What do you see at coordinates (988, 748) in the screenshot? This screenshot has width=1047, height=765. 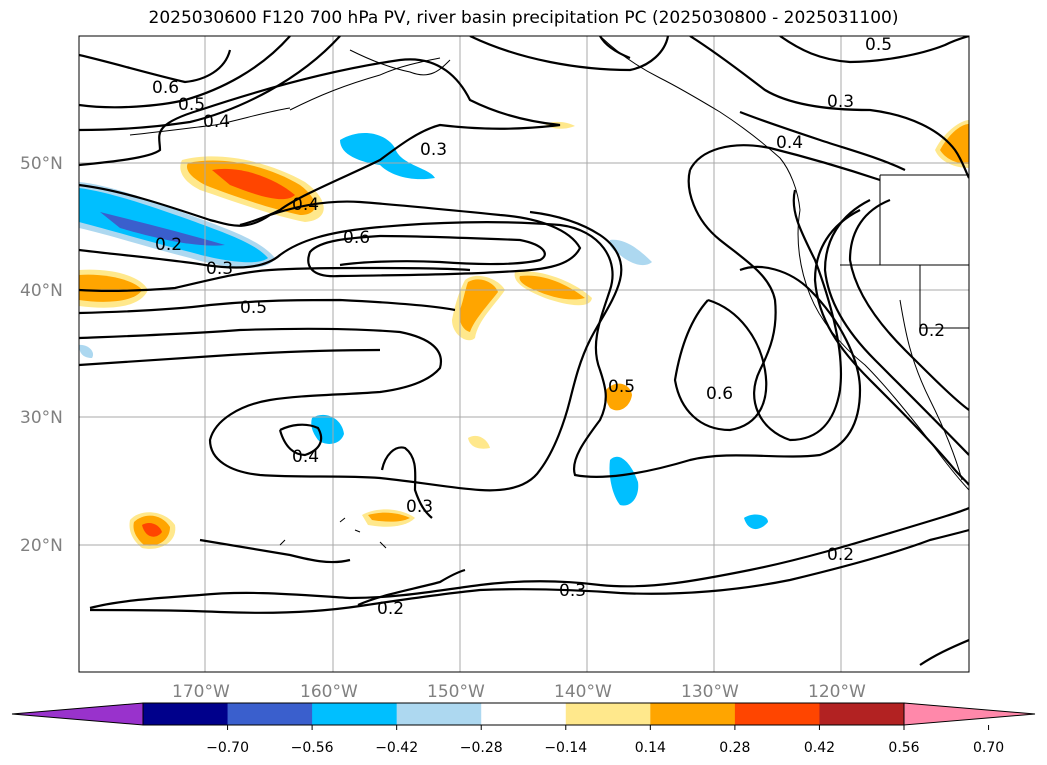 I see `colorbar-tick-label: 0.70` at bounding box center [988, 748].